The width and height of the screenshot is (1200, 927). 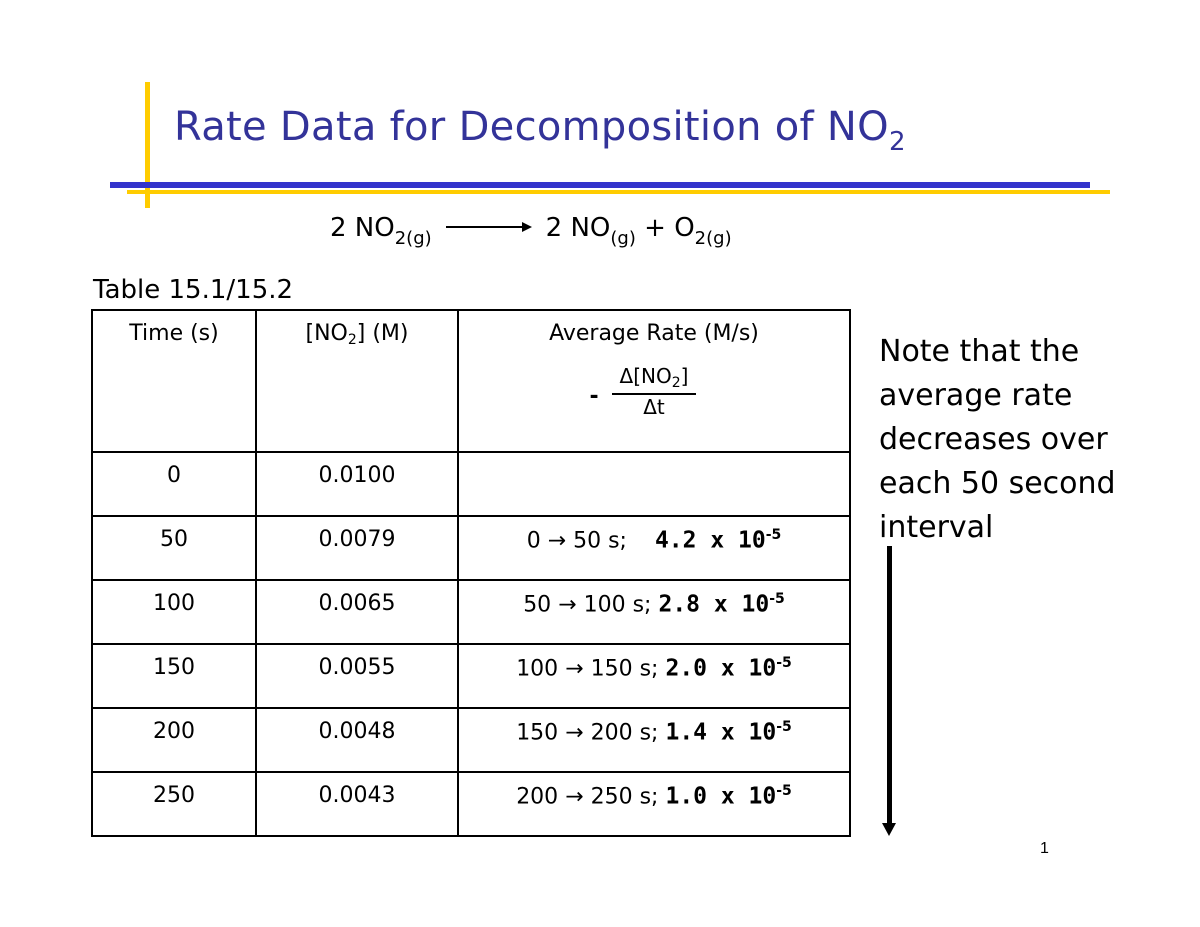 What do you see at coordinates (889, 691) in the screenshot?
I see `down-arrow-icon` at bounding box center [889, 691].